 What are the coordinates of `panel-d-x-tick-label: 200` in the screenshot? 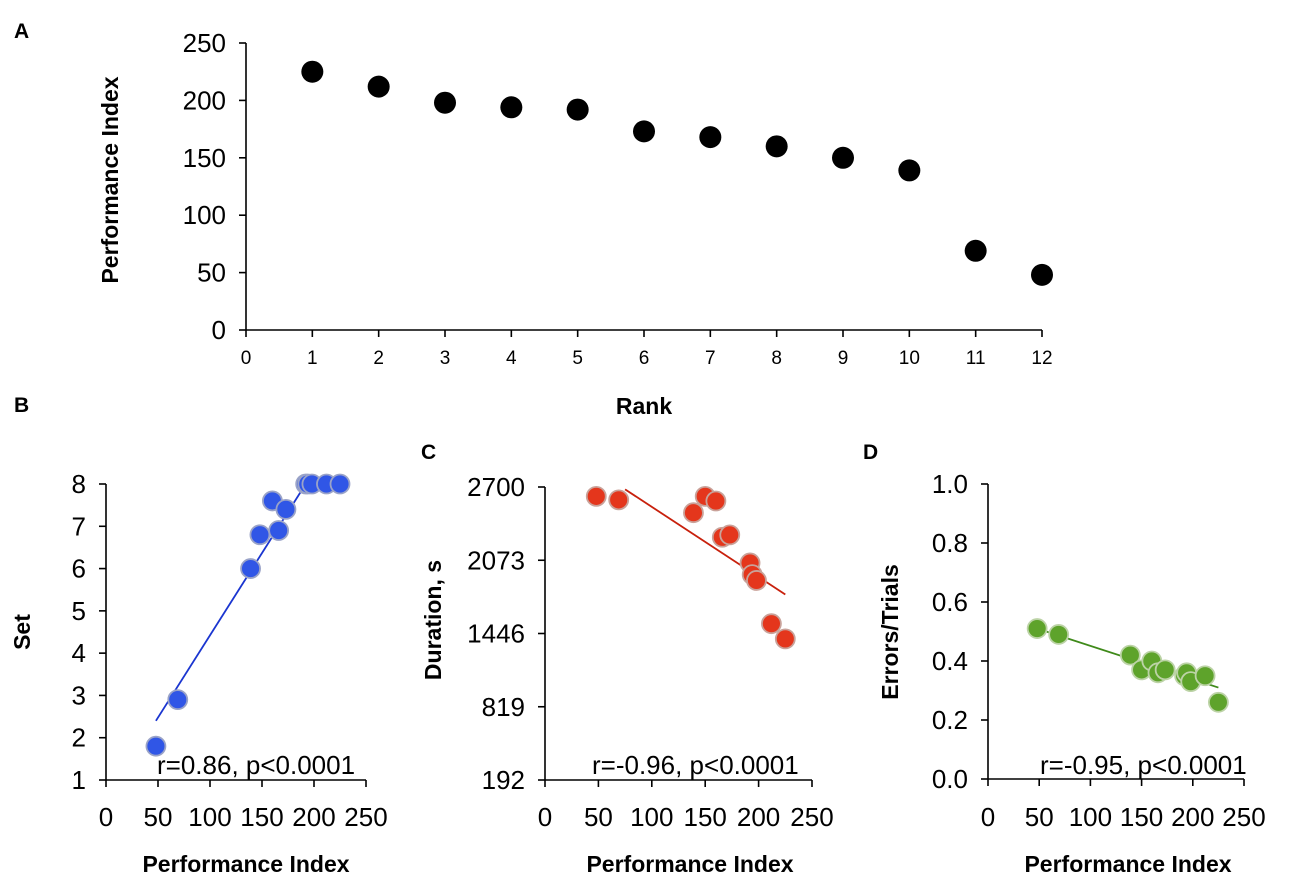 It's located at (1192, 817).